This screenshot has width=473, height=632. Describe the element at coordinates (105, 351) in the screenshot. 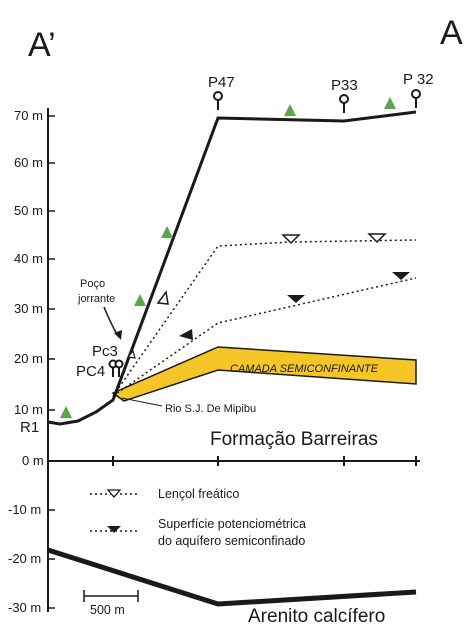

I see `well-label-pc3: Pc3` at that location.